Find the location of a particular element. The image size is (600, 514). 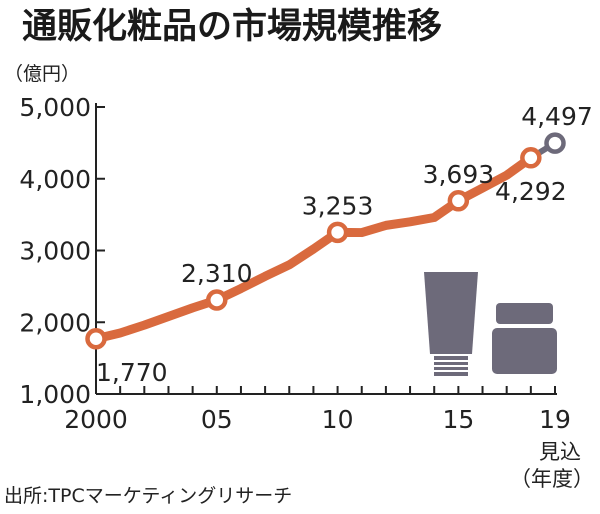

x-tick-label: 15 is located at coordinates (458, 419).